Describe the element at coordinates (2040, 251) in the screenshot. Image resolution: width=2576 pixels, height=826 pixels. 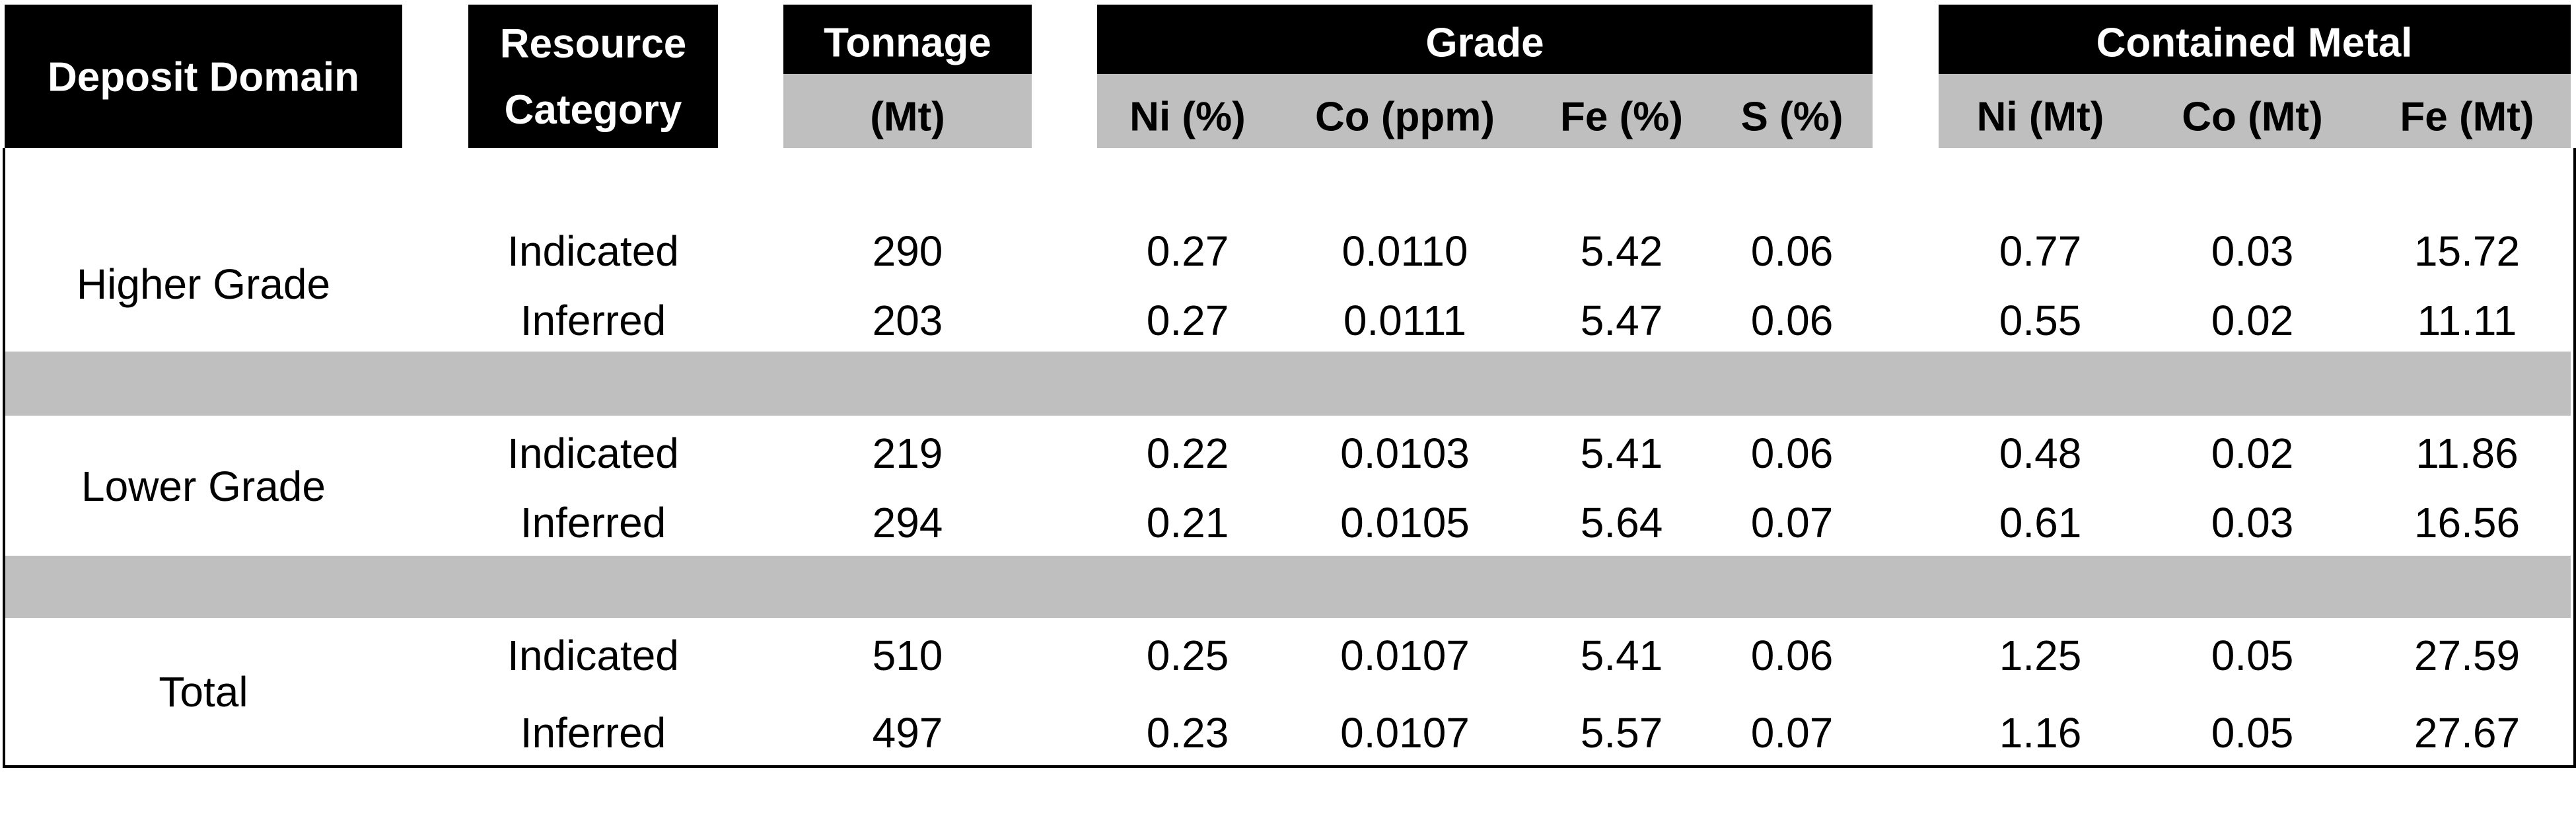
I see `cell-value: 0.77` at that location.